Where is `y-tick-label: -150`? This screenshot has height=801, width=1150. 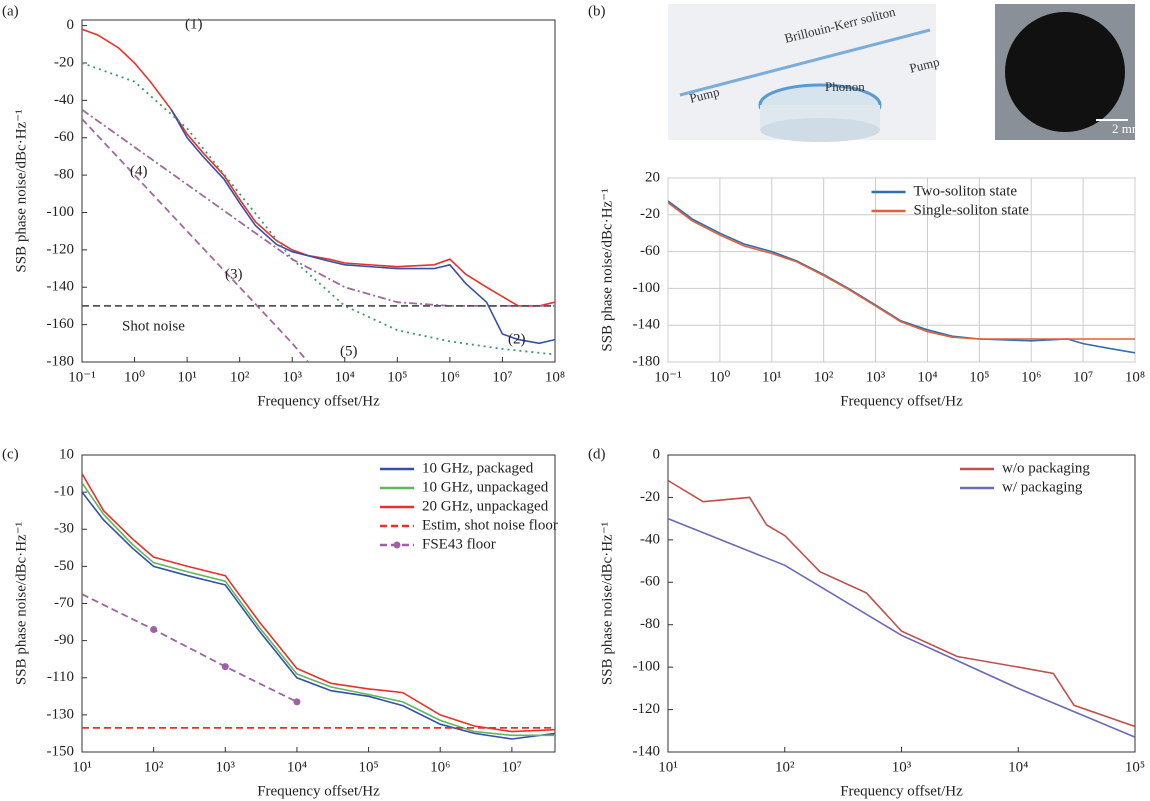
y-tick-label: -150 is located at coordinates (61, 751).